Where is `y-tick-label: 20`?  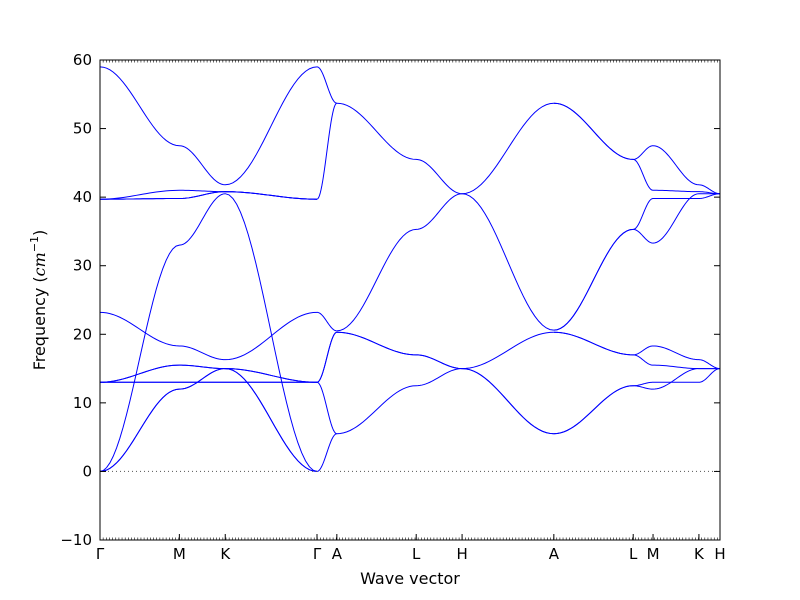
y-tick-label: 20 is located at coordinates (82, 334).